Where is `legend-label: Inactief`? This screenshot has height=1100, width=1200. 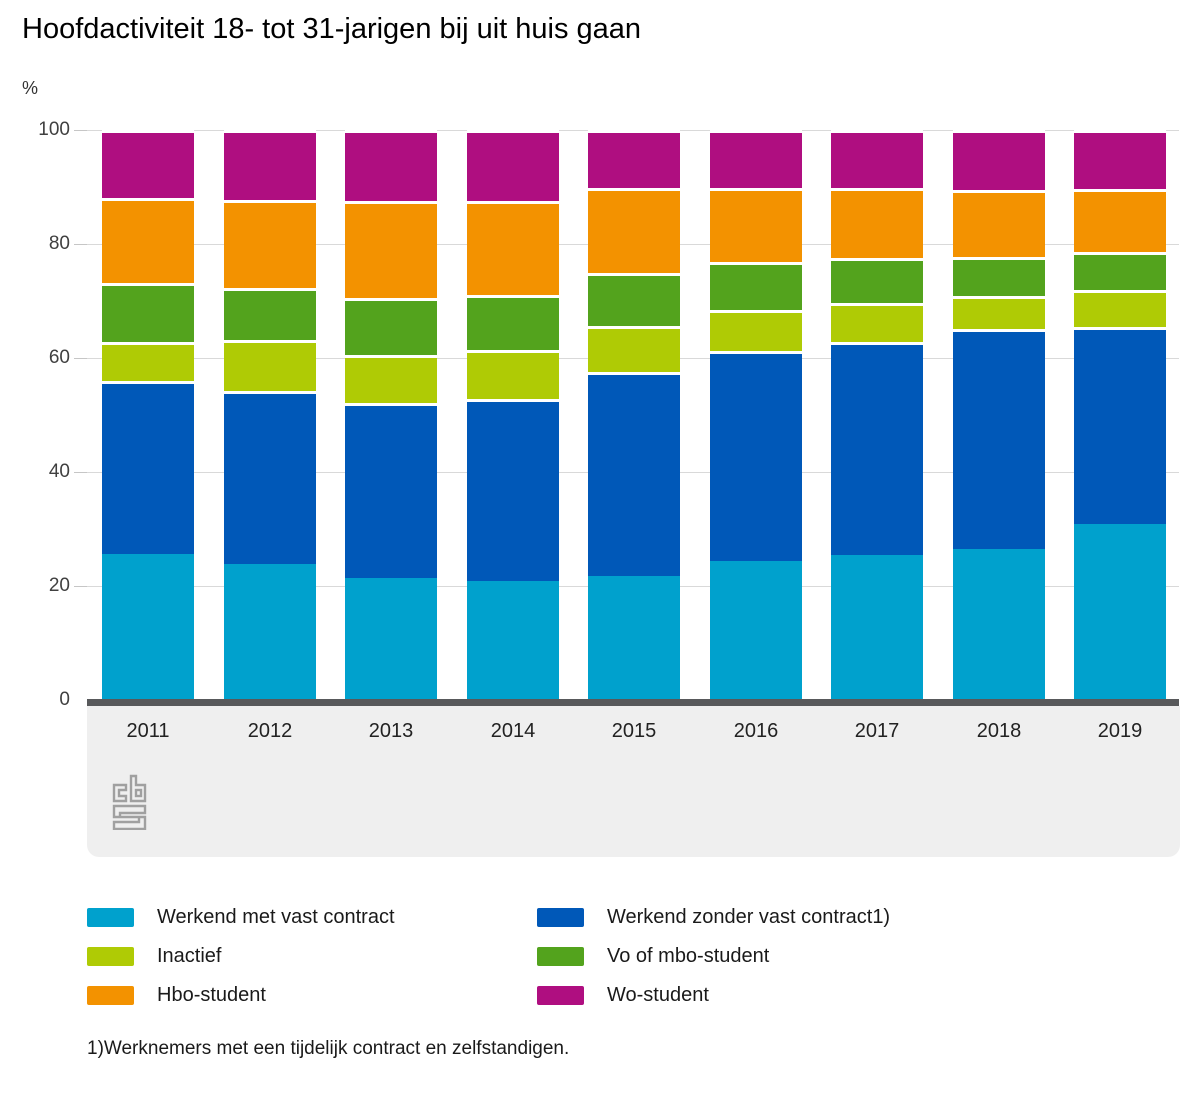
legend-label: Inactief is located at coordinates (189, 955).